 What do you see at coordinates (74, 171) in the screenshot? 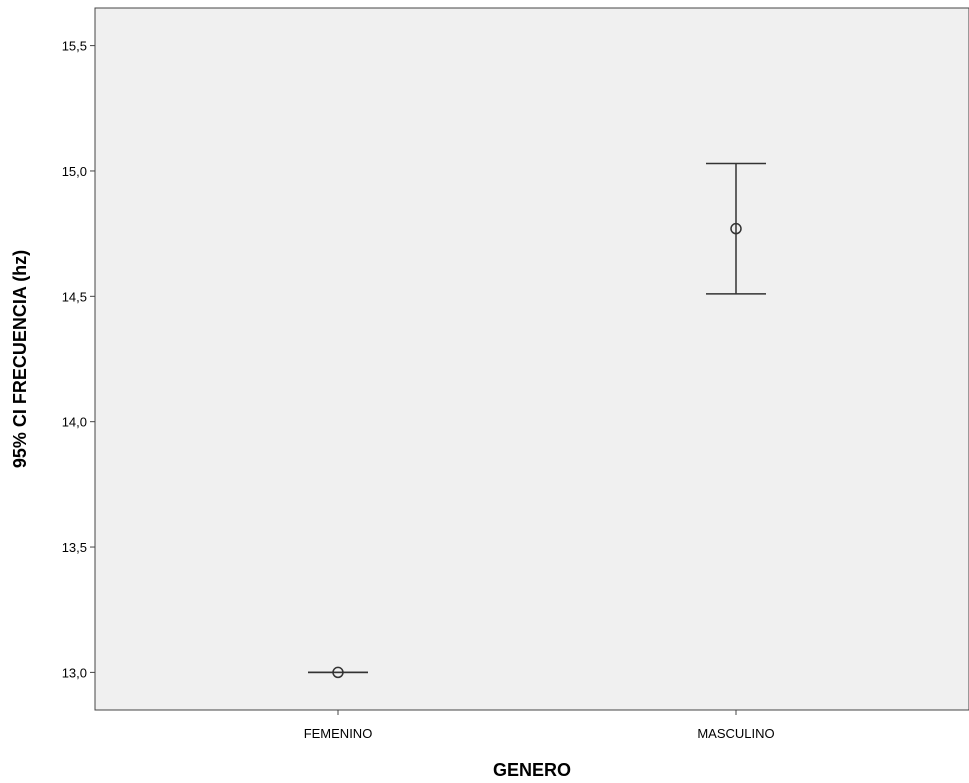
I see `y-tick-label: 15,0` at bounding box center [74, 171].